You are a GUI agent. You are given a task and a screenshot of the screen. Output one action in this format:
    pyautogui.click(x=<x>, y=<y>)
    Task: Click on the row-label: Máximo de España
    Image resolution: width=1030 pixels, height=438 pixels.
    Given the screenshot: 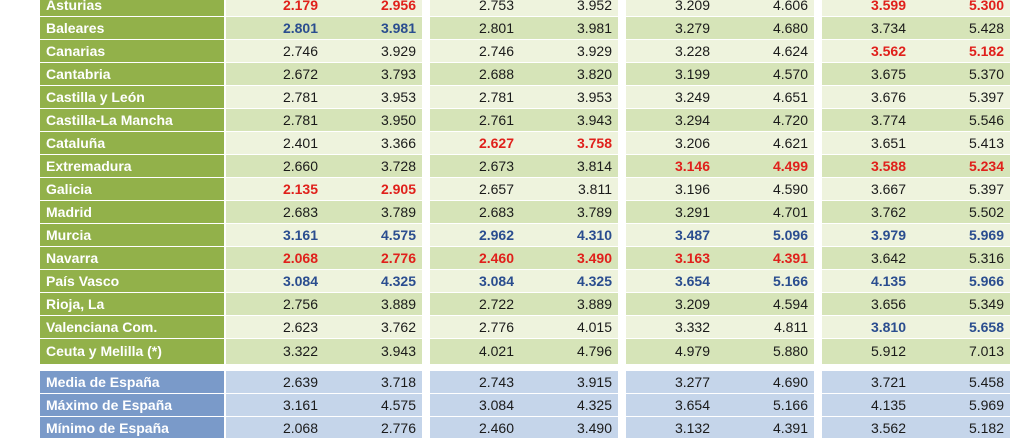 What is the action you would take?
    pyautogui.click(x=133, y=405)
    